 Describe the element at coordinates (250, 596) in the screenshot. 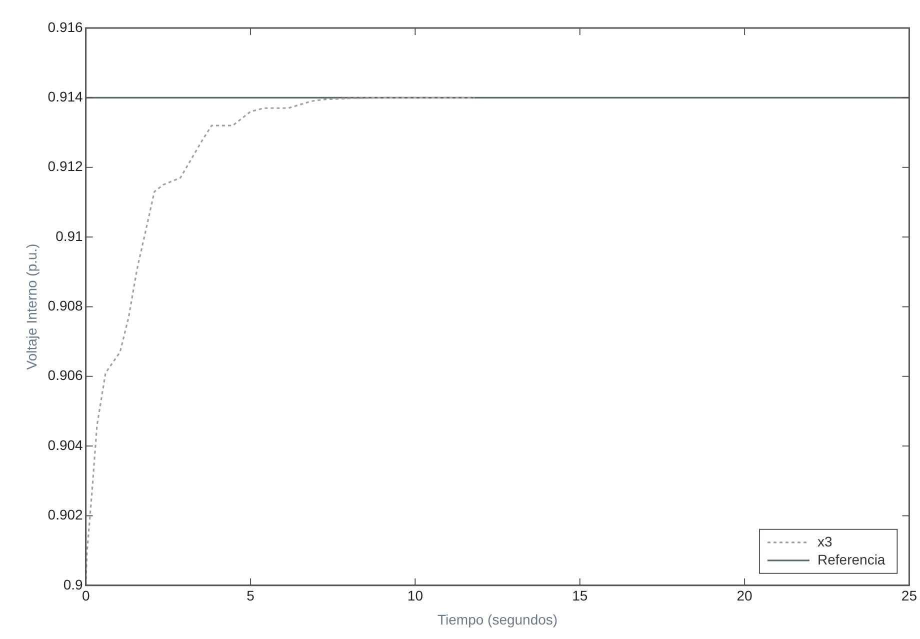

I see `x-tick-label: 5` at that location.